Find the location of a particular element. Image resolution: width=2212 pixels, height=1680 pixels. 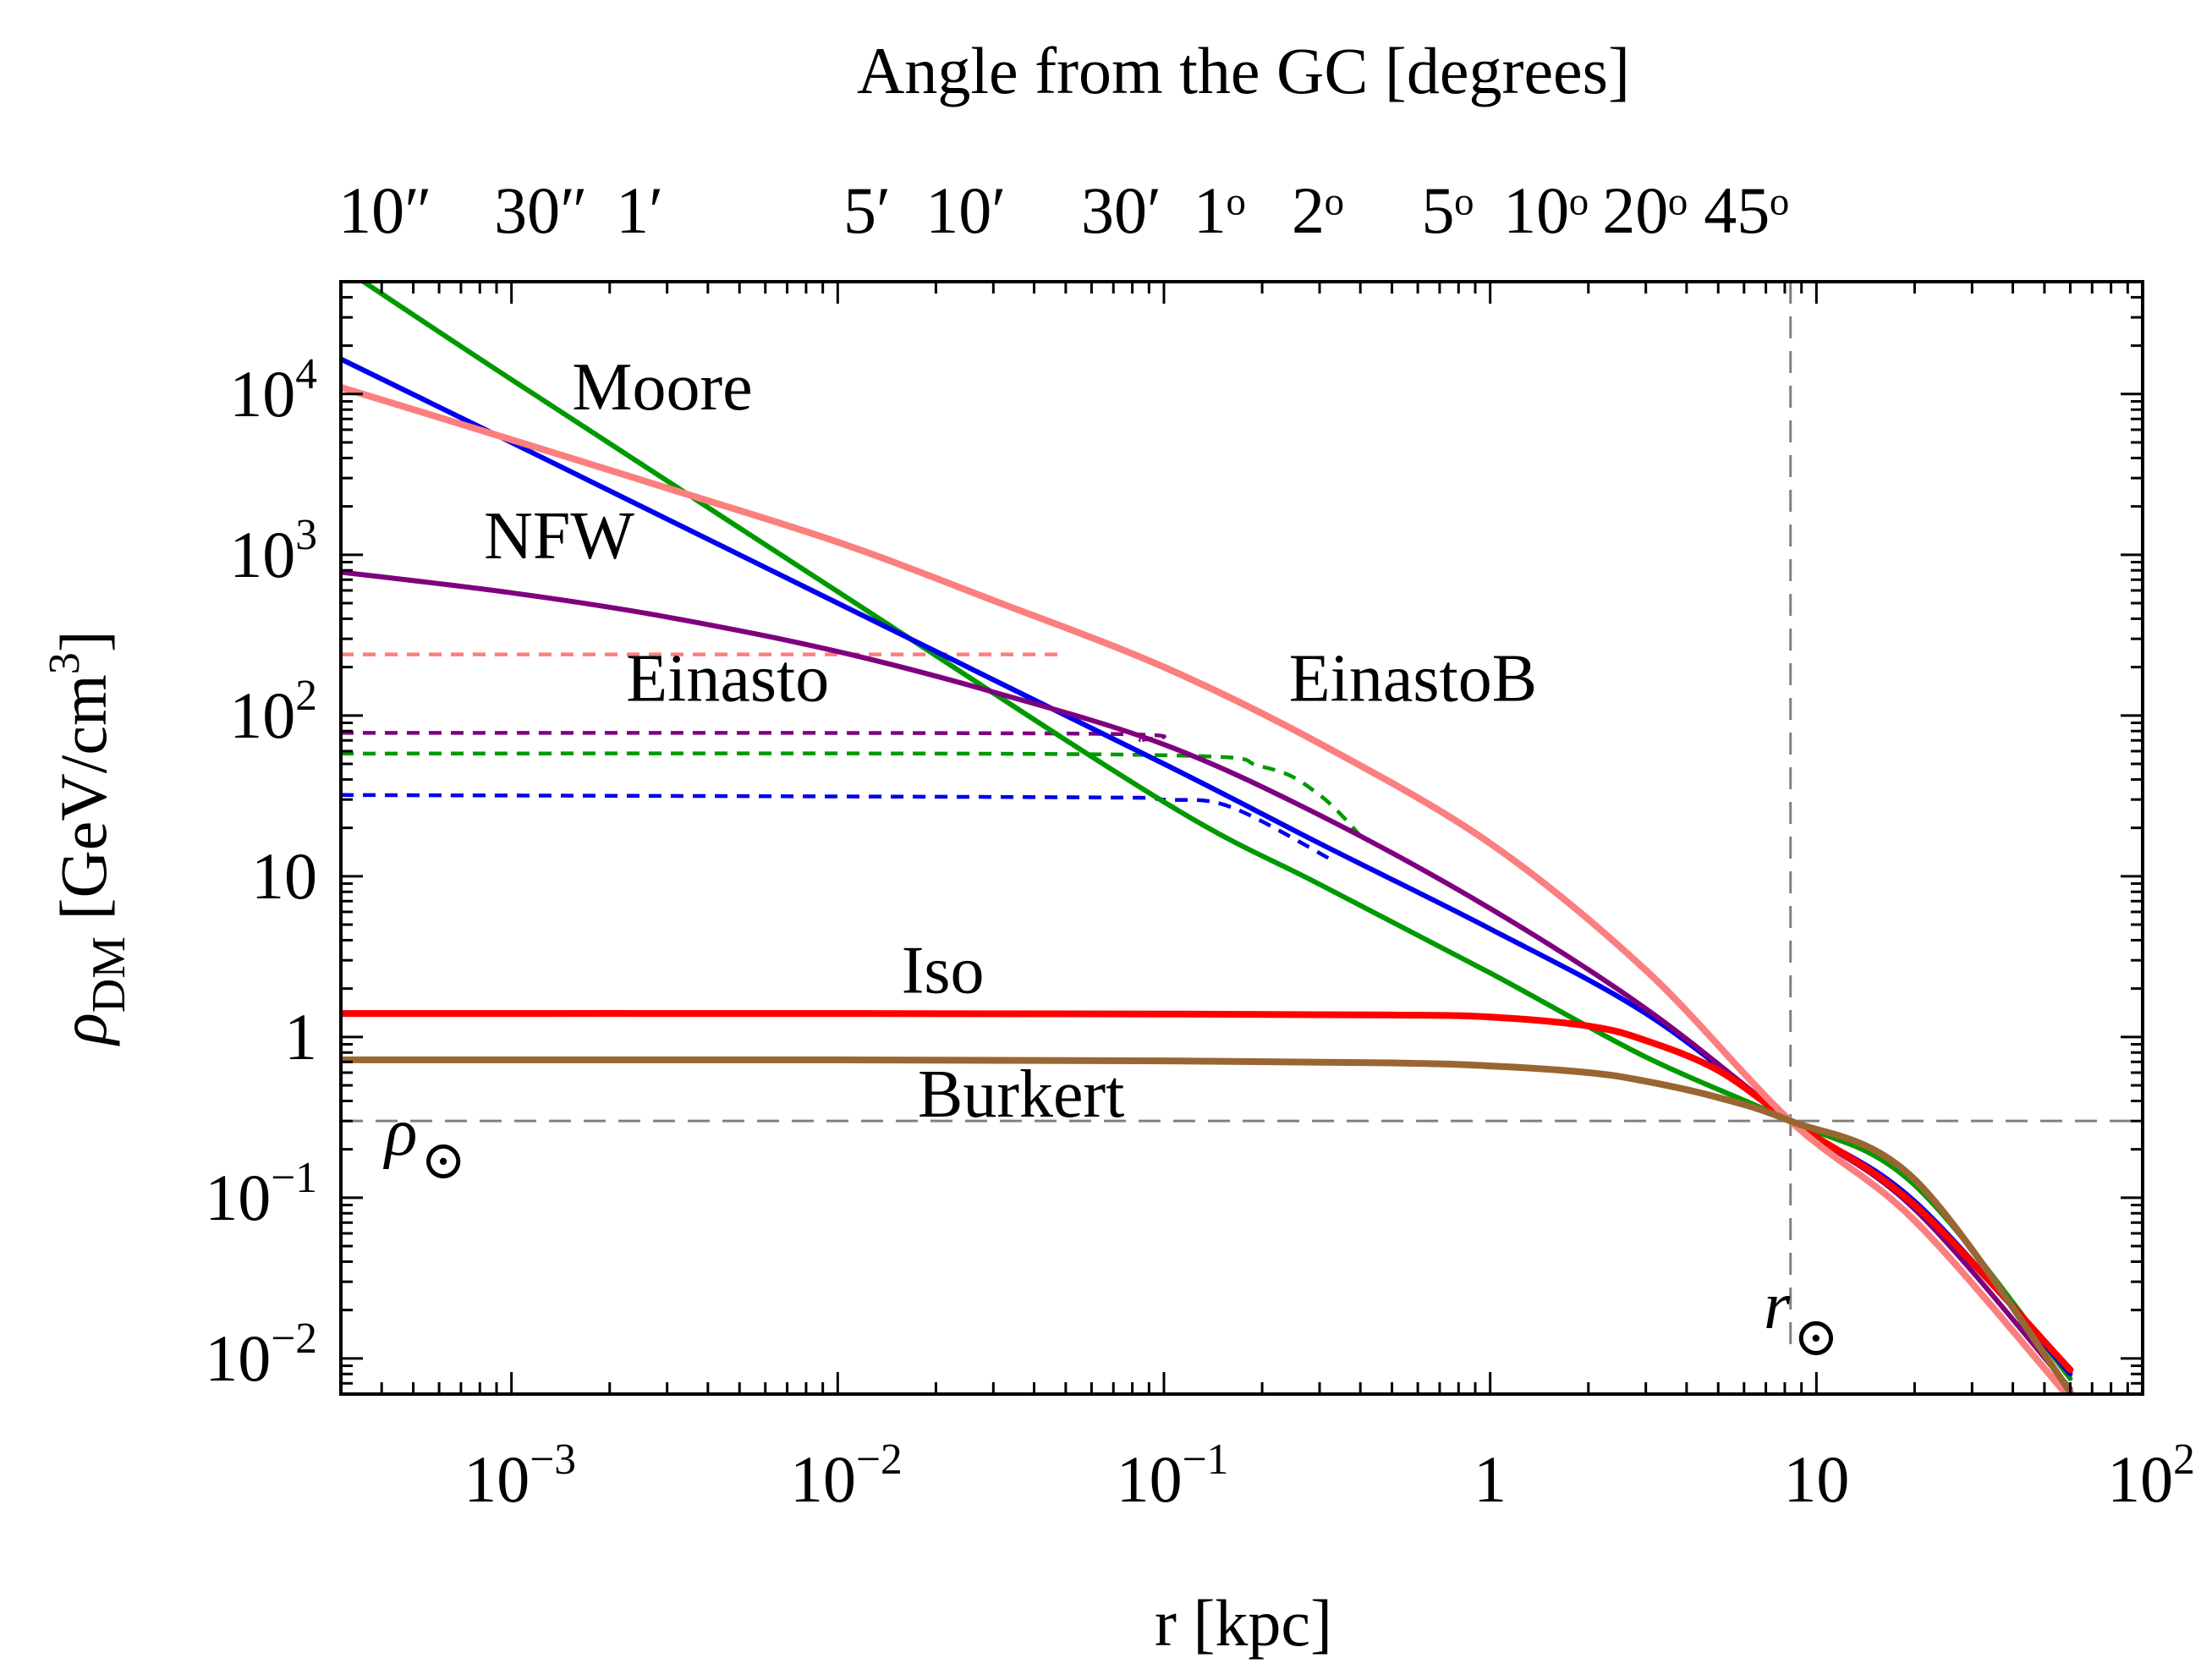

y-tick-label: 10⁻² is located at coordinates (261, 1355).